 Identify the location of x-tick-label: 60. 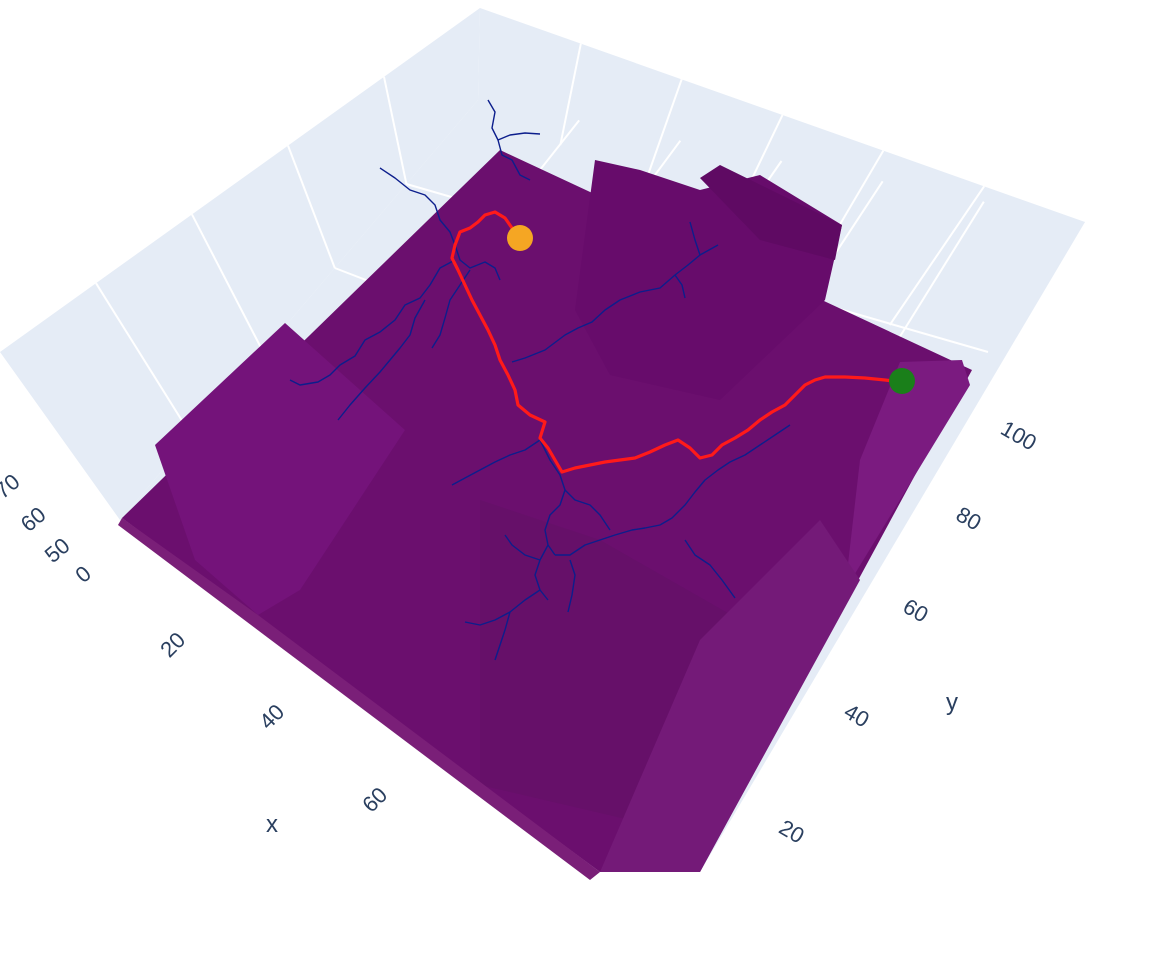
(374, 799).